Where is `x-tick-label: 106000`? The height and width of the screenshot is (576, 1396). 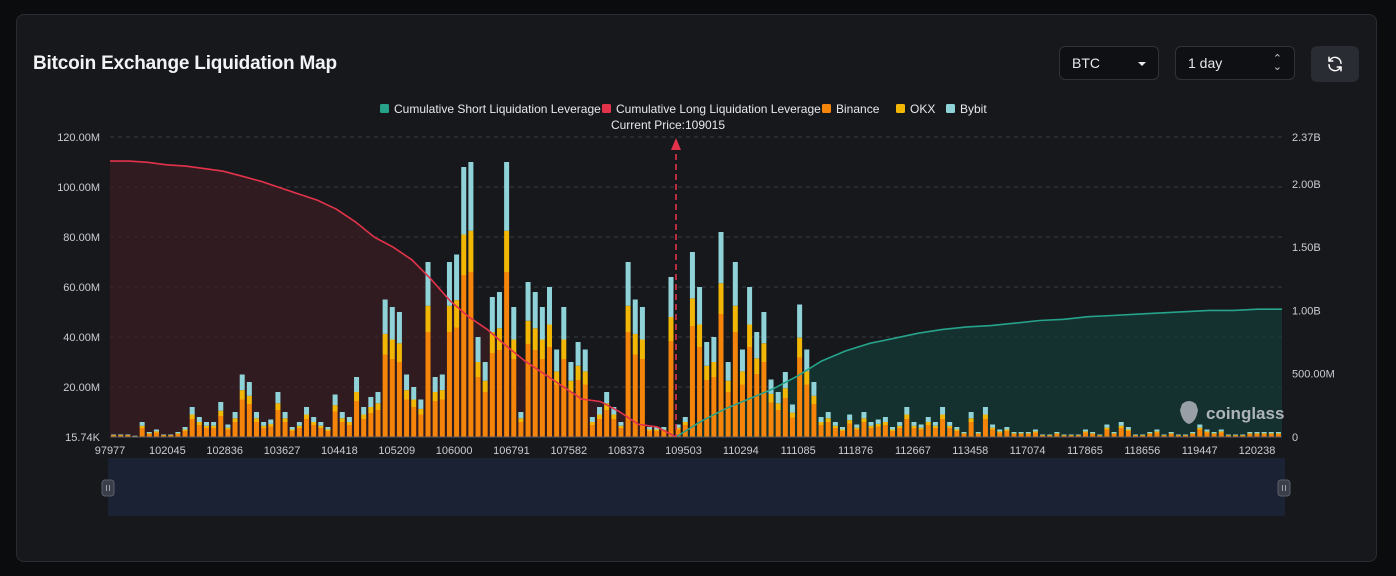
x-tick-label: 106000 is located at coordinates (454, 451).